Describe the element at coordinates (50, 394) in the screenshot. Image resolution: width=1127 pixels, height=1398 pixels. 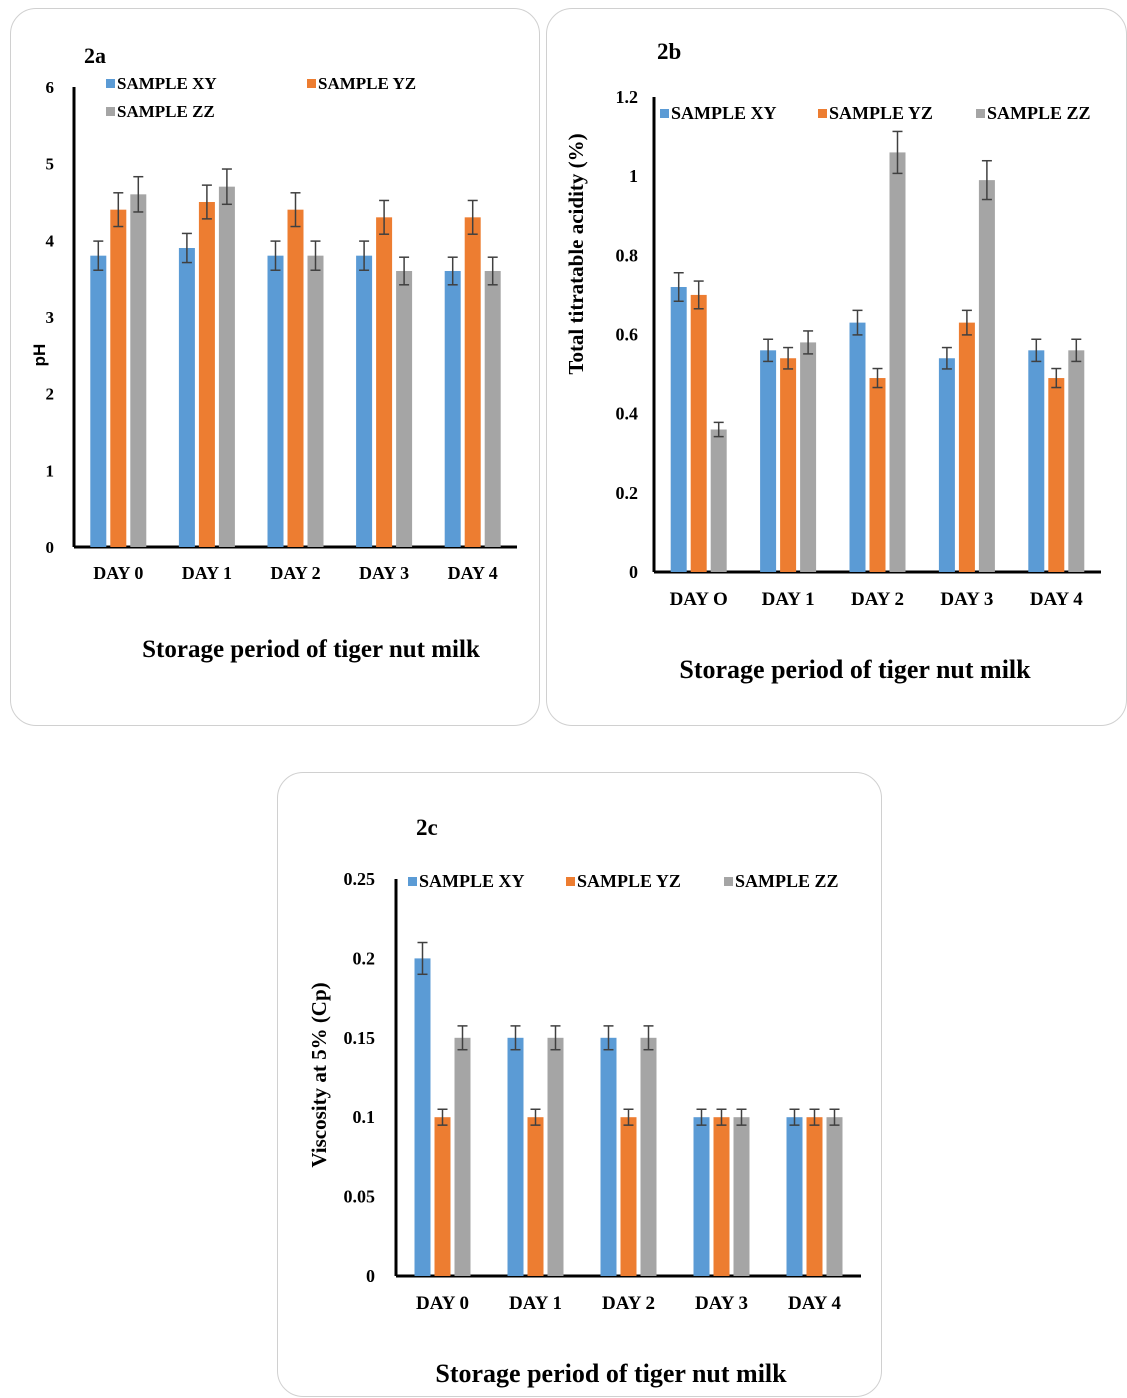
I see `y-tick-label: 2` at that location.